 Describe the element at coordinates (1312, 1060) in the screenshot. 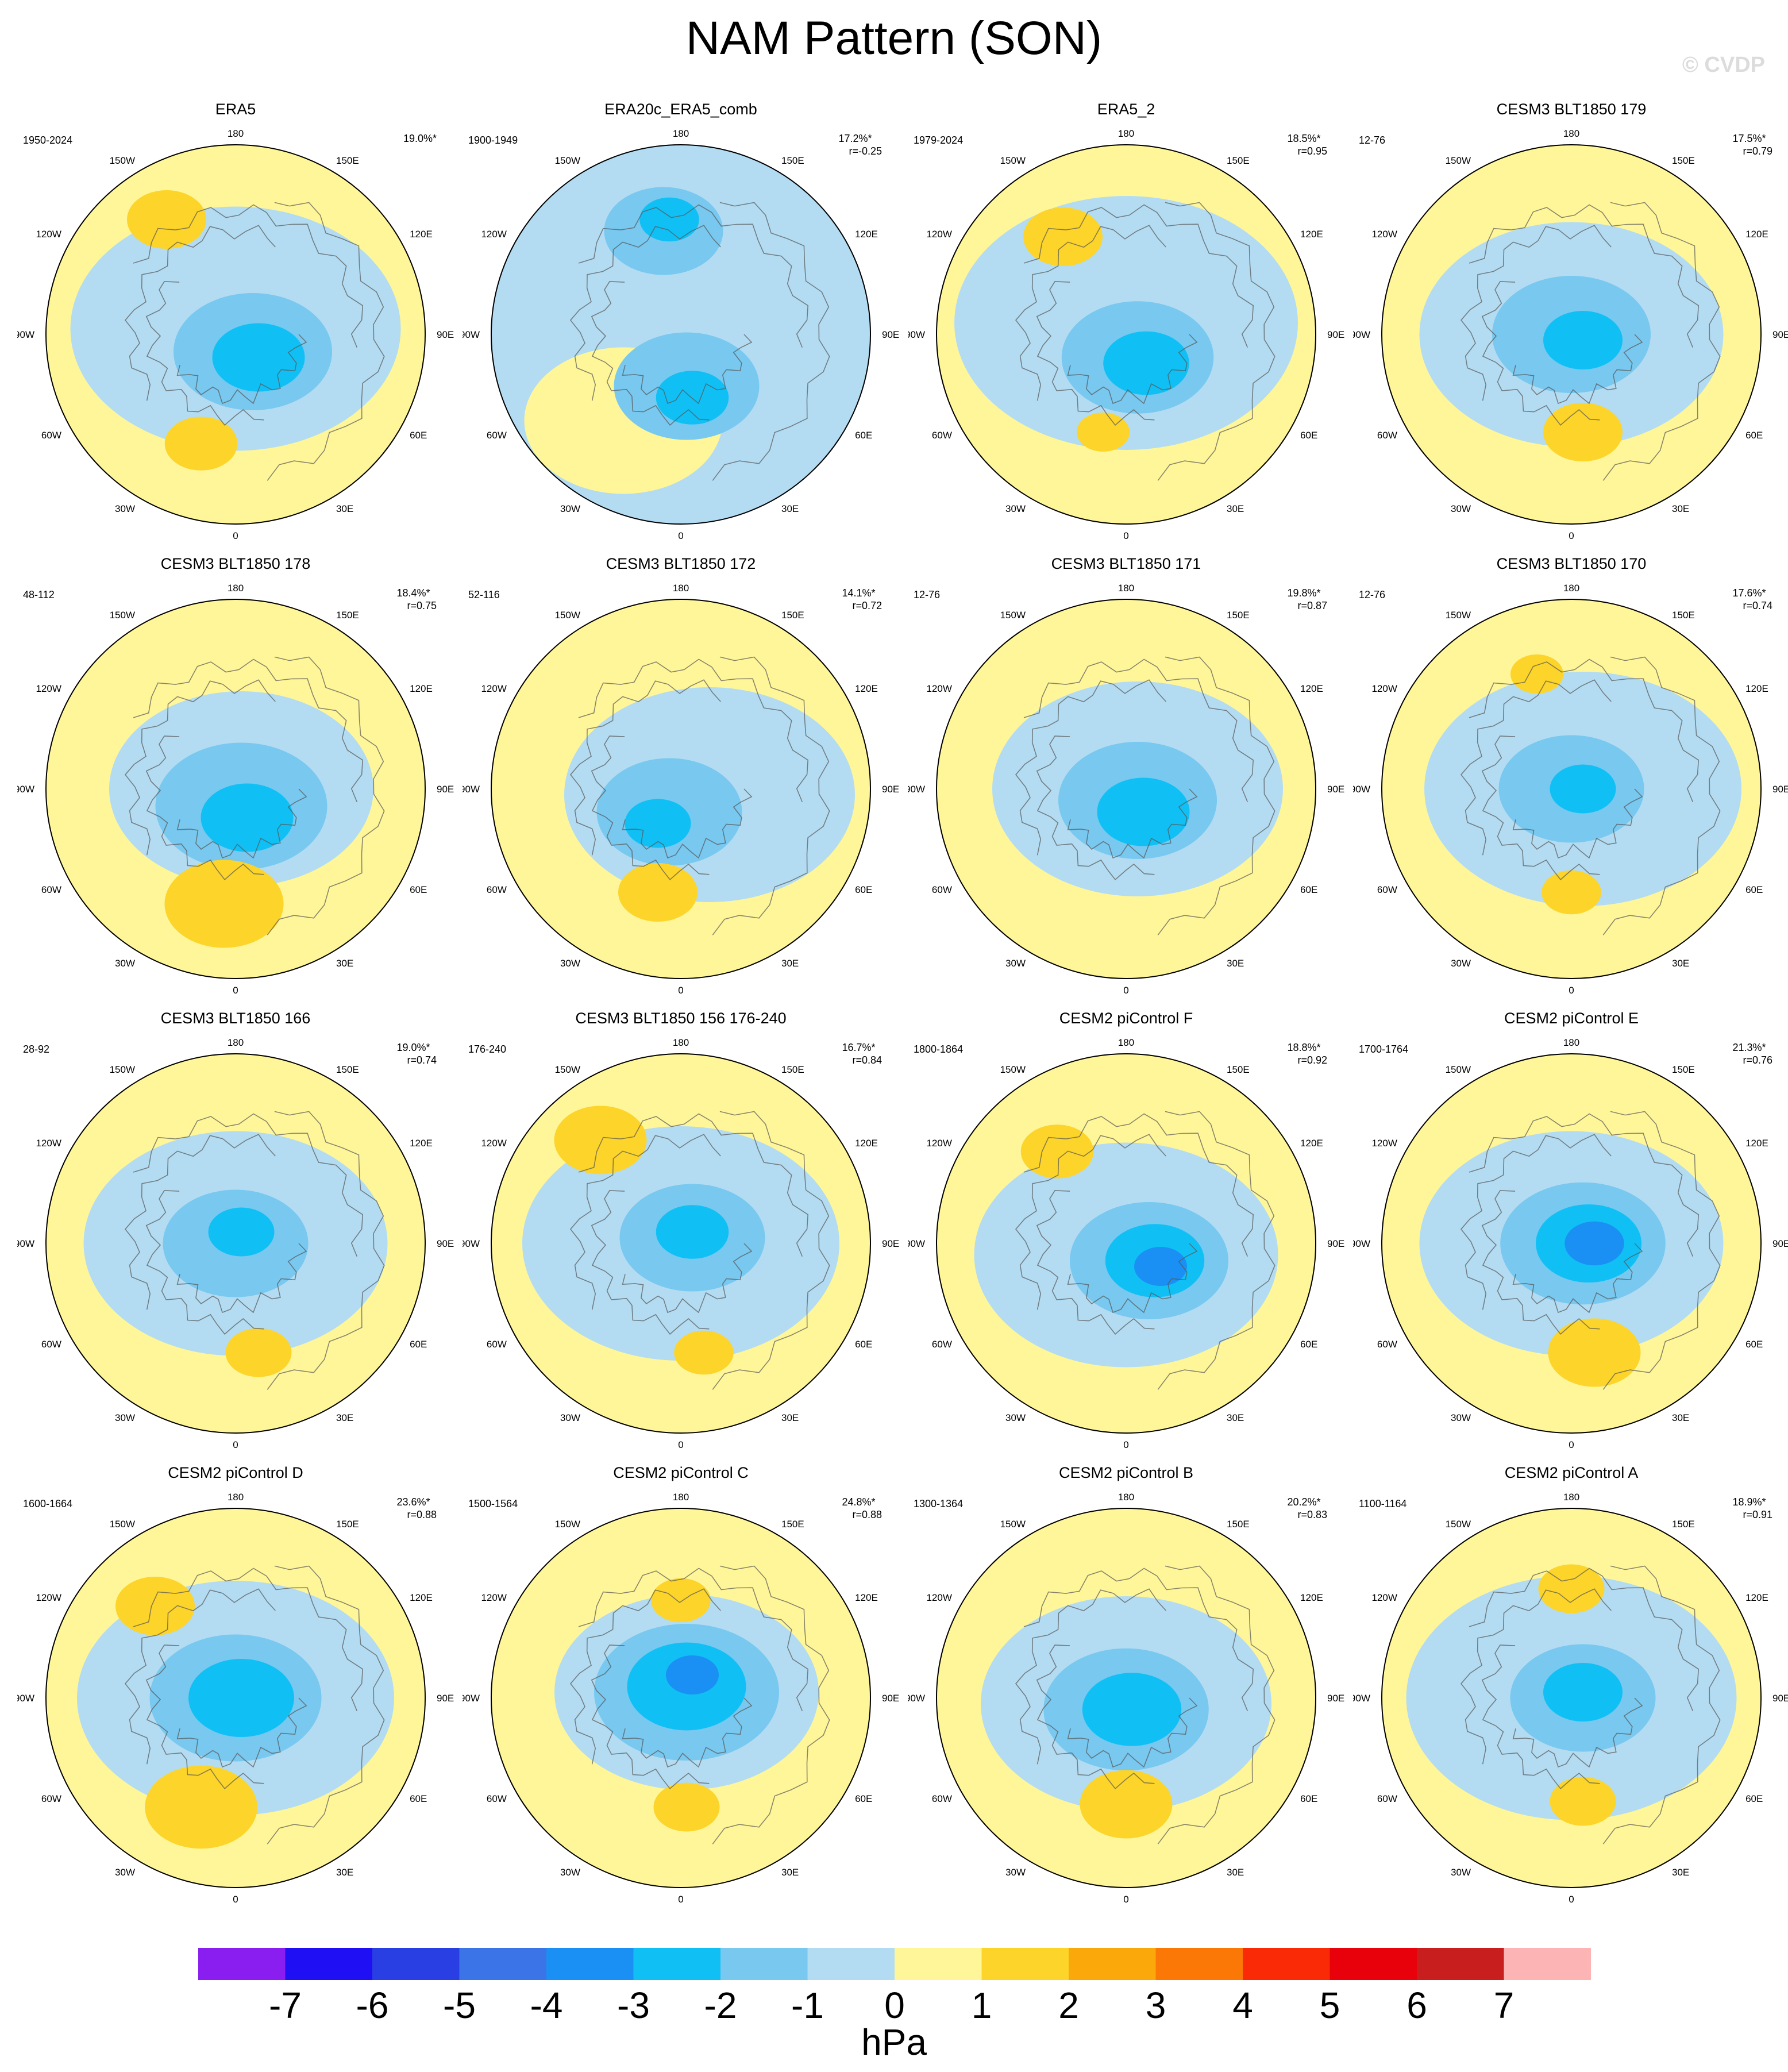

I see `pattern-correlation: r=0.92` at that location.